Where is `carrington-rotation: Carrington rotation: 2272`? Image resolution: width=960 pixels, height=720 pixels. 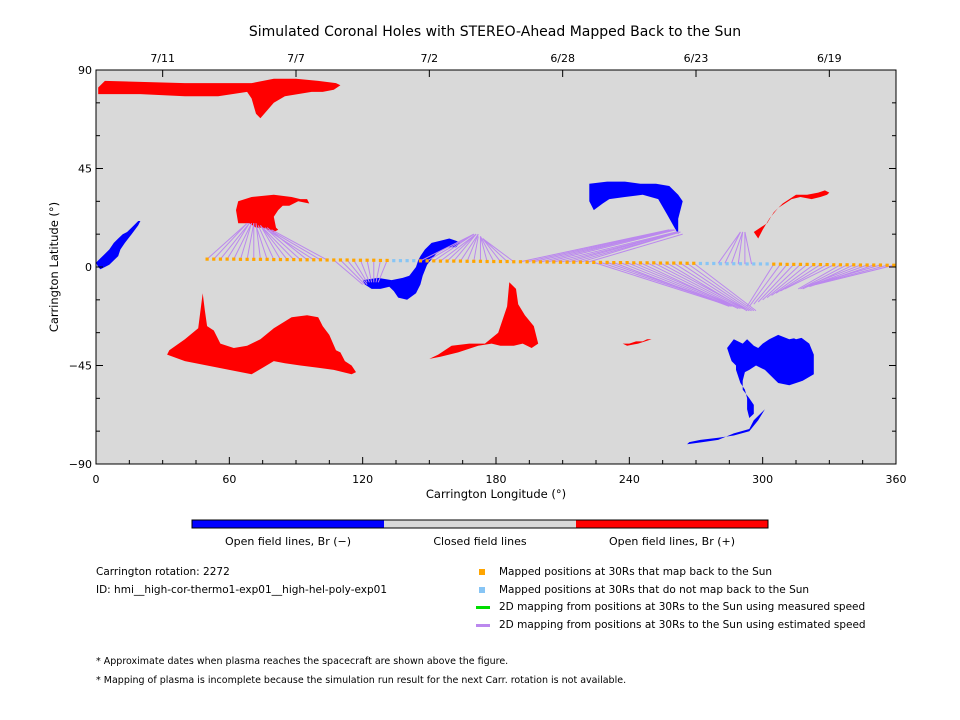 carrington-rotation: Carrington rotation: 2272 is located at coordinates (163, 572).